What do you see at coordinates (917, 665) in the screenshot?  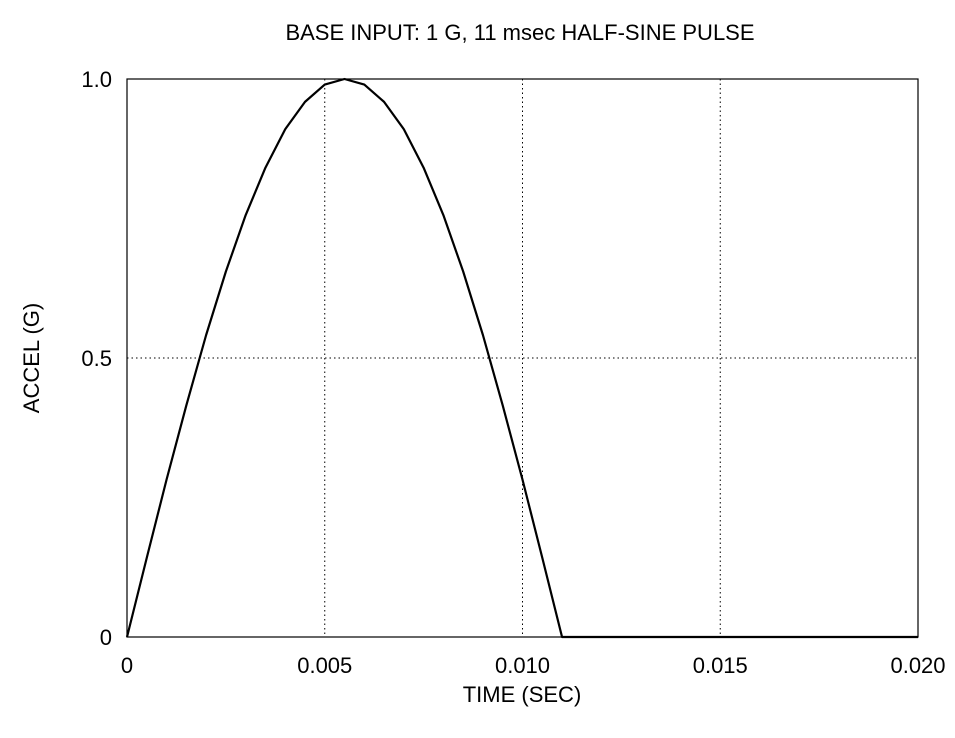 I see `x-tick-label: 0.020` at bounding box center [917, 665].